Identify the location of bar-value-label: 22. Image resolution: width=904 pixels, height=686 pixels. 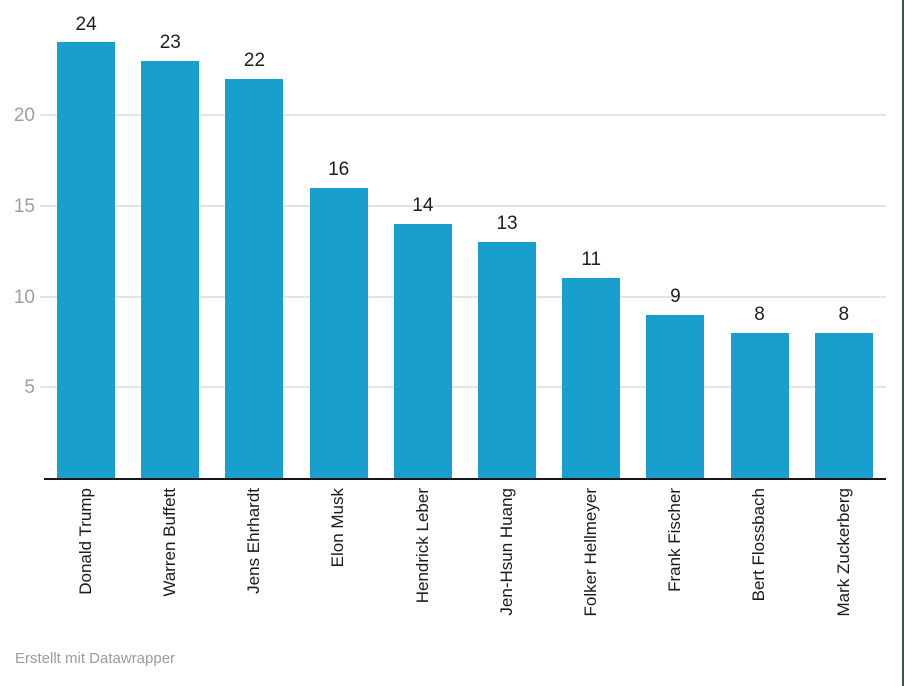
(254, 60).